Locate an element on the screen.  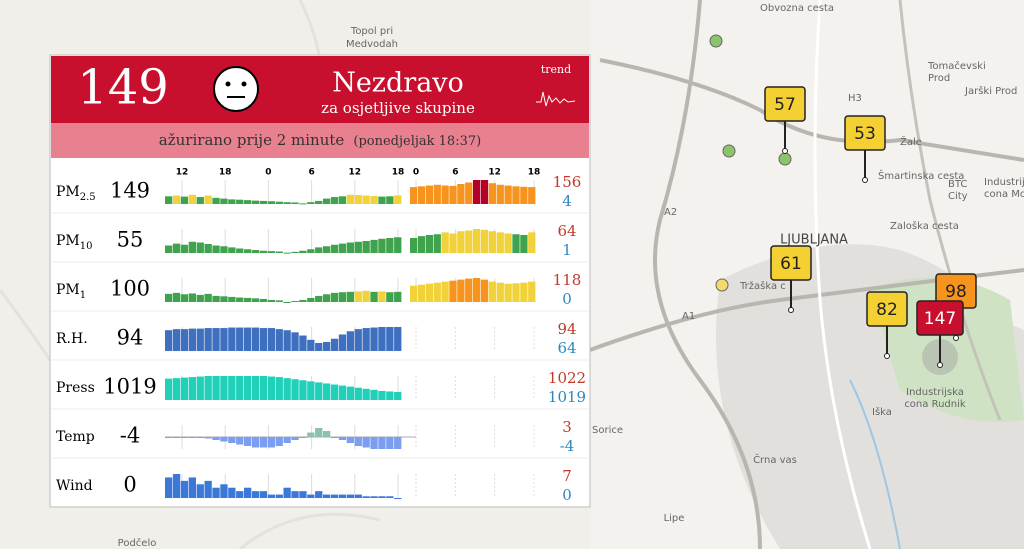
map-label: Tomačevski is located at coordinates (956, 66).